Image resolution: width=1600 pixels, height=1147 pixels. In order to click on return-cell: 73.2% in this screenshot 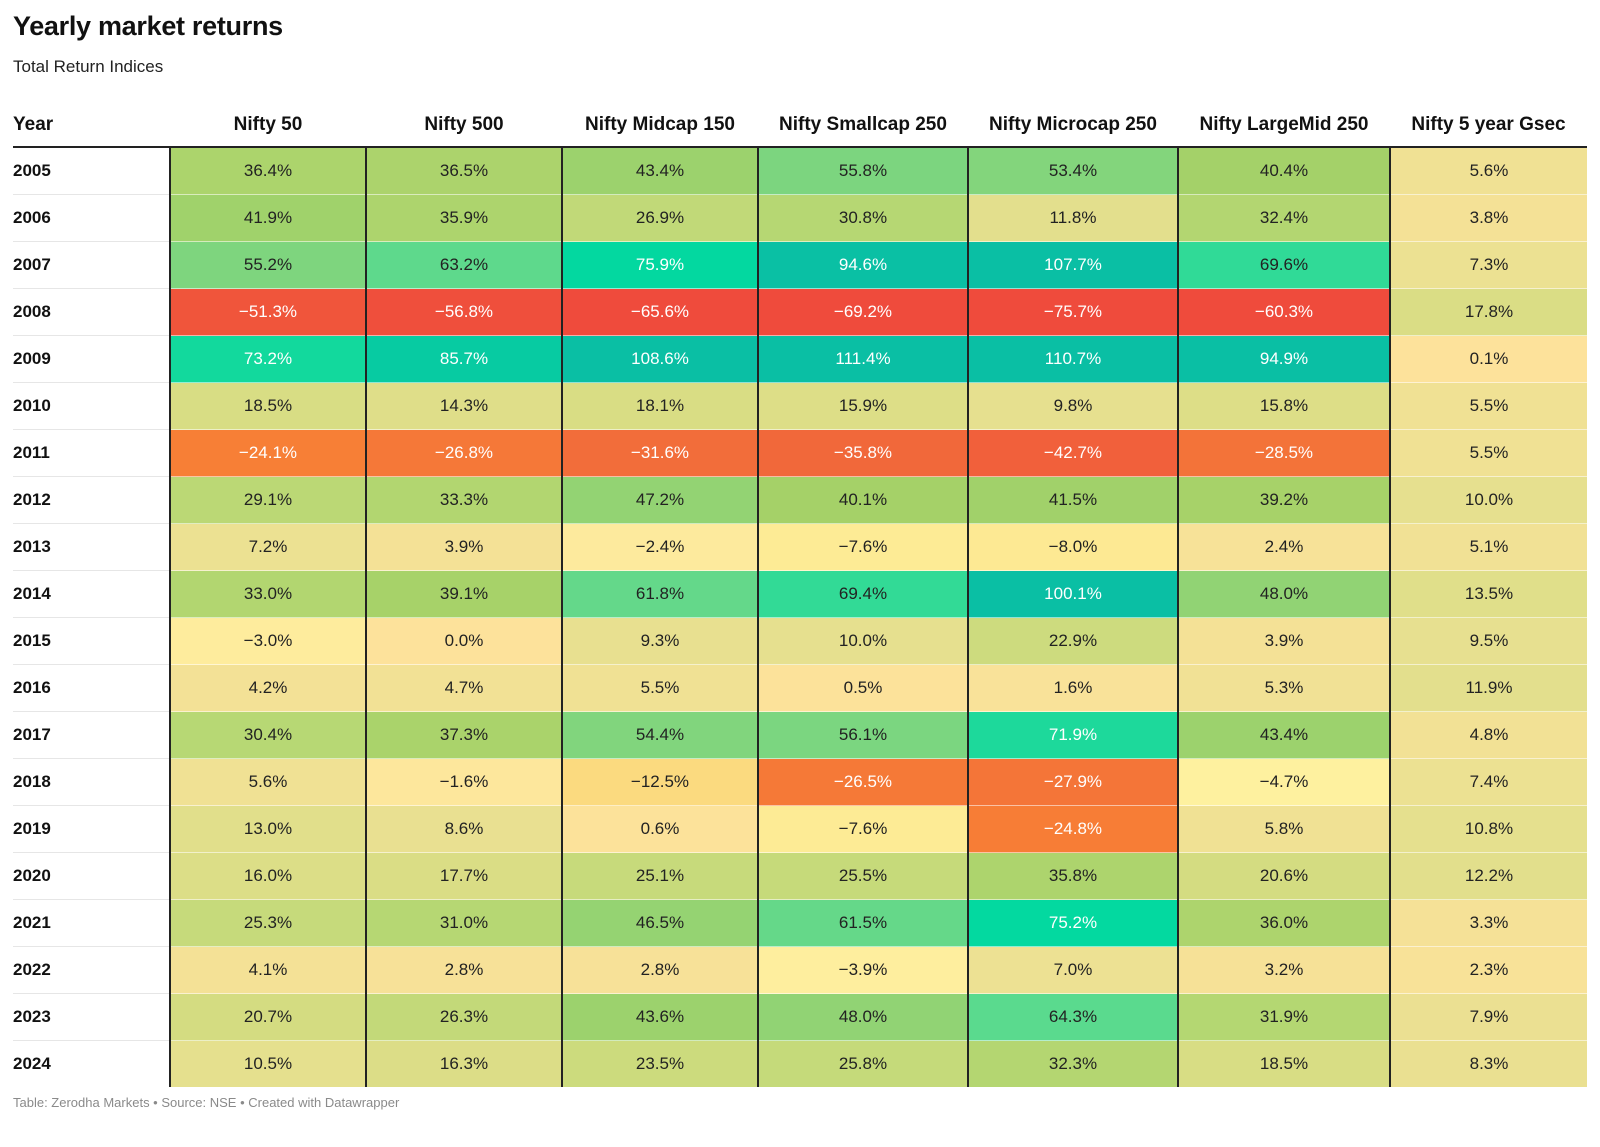, I will do `click(268, 359)`.